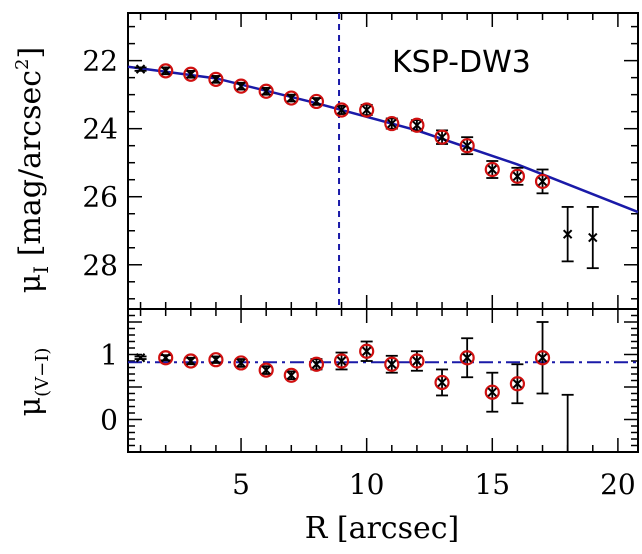 The image size is (642, 554). Describe the element at coordinates (618, 484) in the screenshot. I see `x-tick-label: 20` at that location.